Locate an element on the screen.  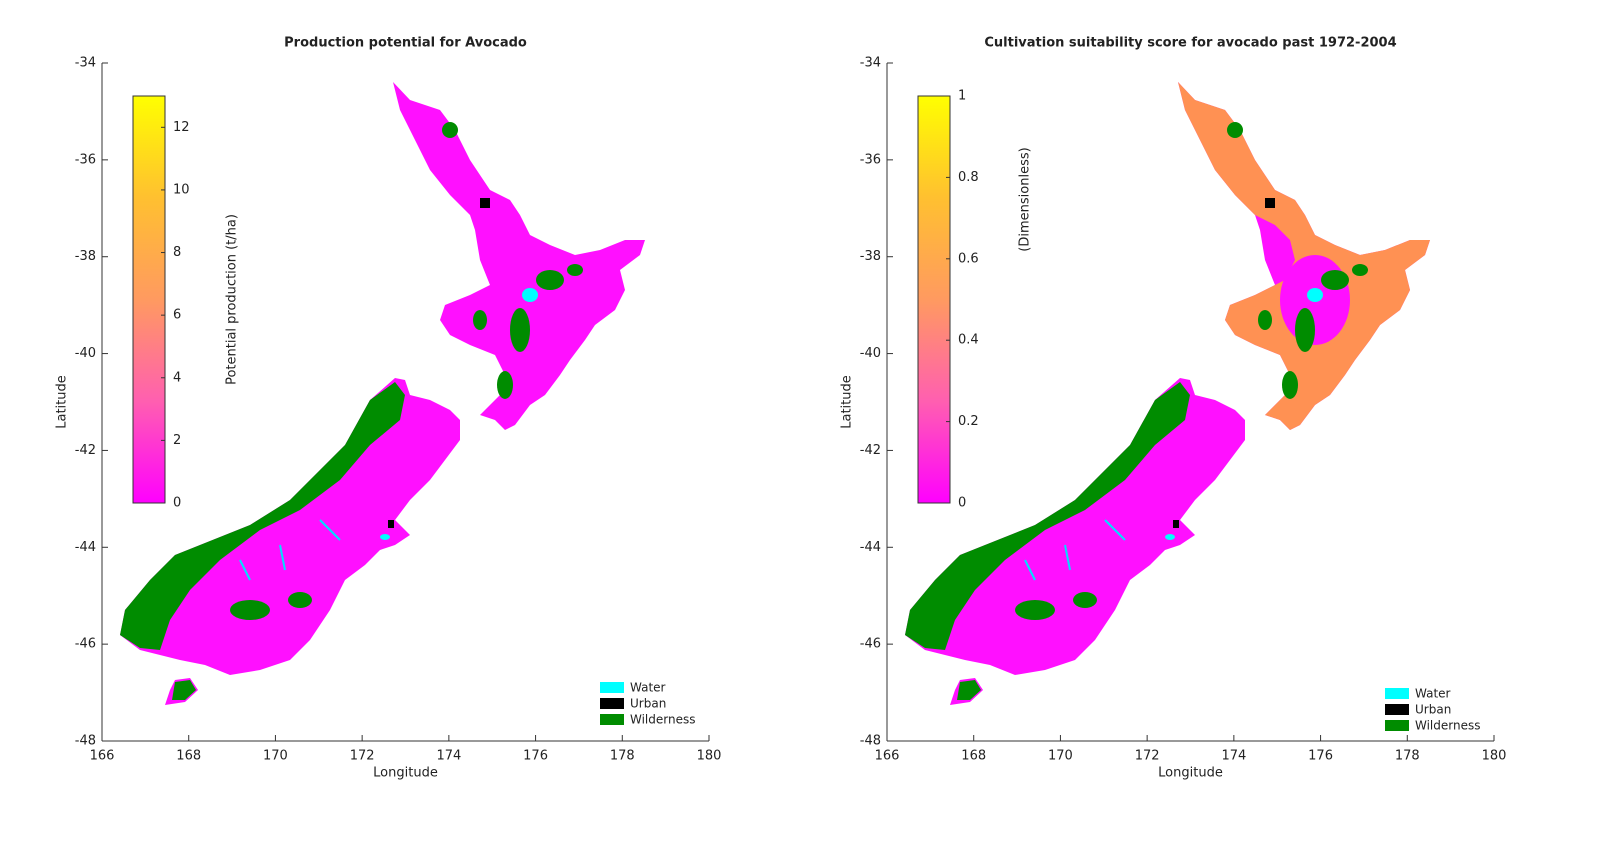
colorbar-tick-label: 1 is located at coordinates (962, 96).